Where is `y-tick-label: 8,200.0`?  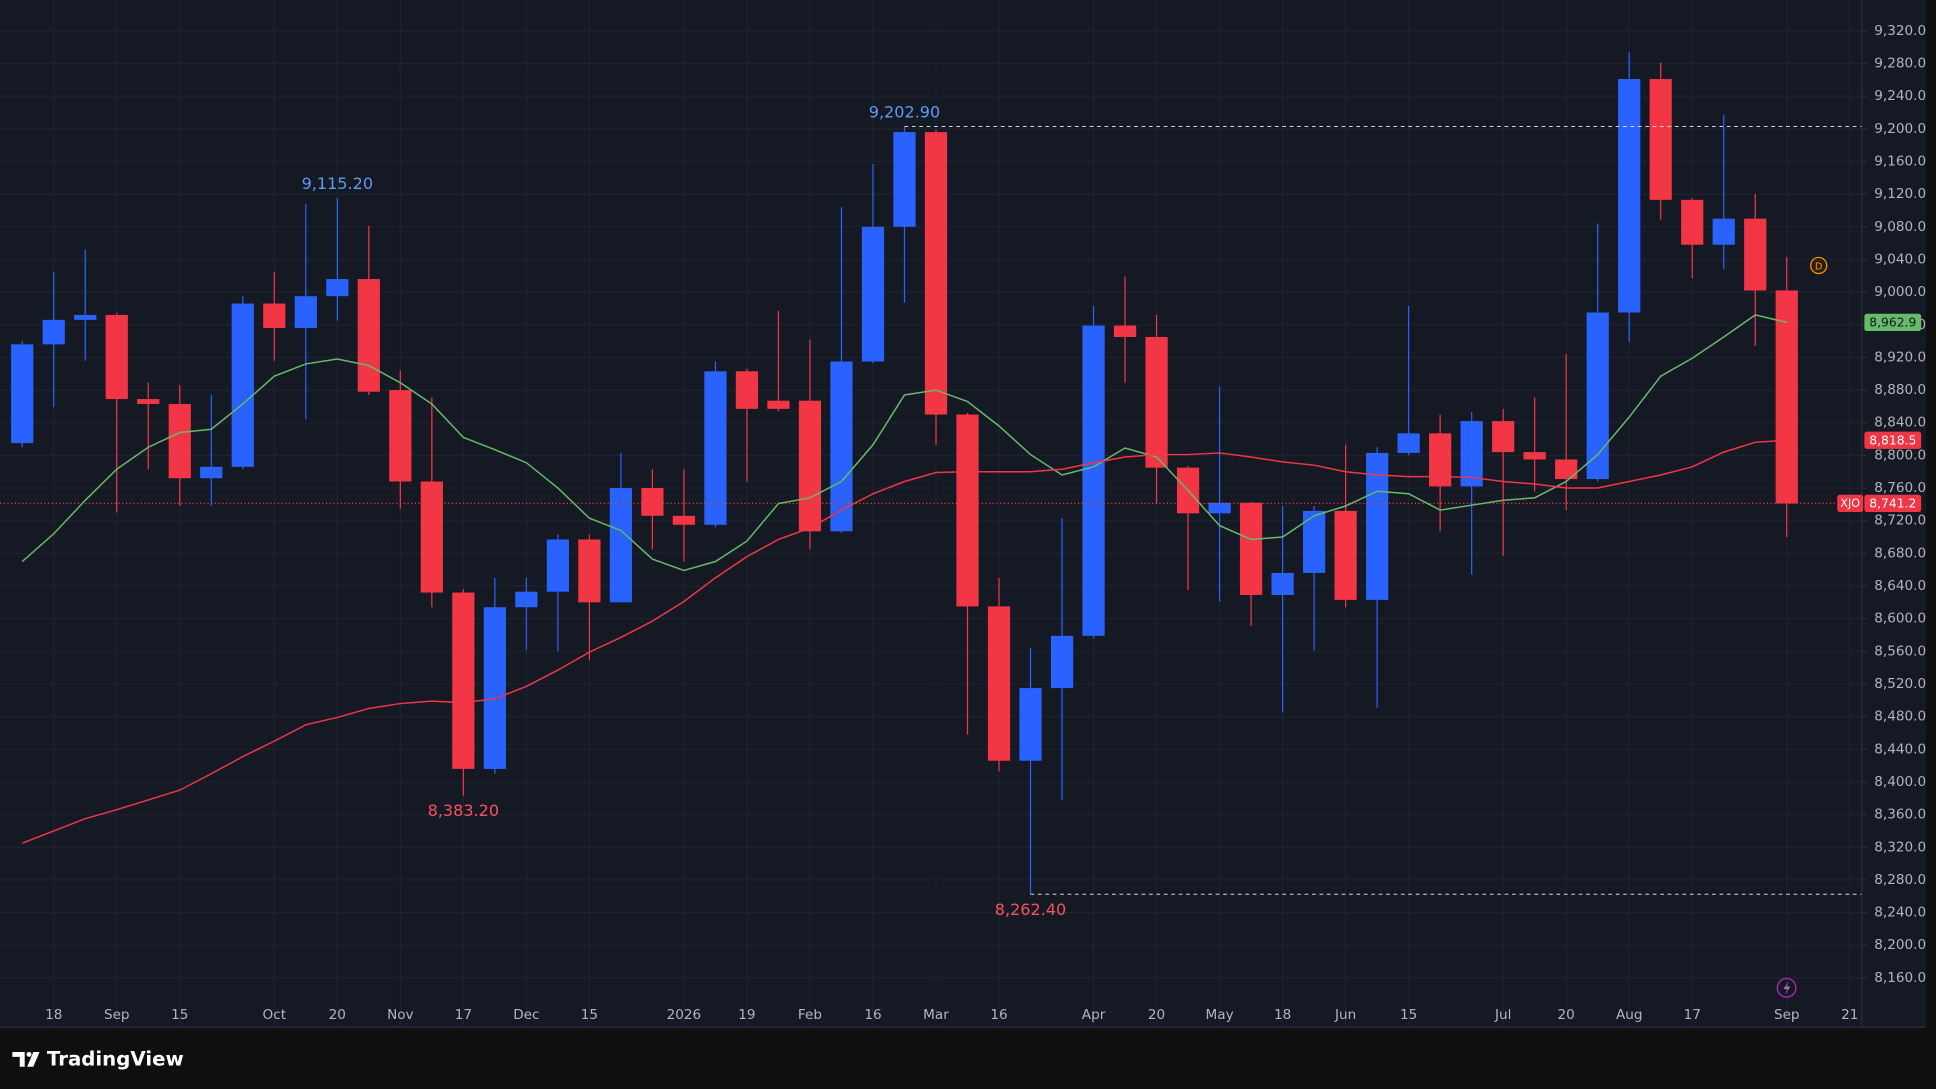
y-tick-label: 8,200.0 is located at coordinates (1900, 945).